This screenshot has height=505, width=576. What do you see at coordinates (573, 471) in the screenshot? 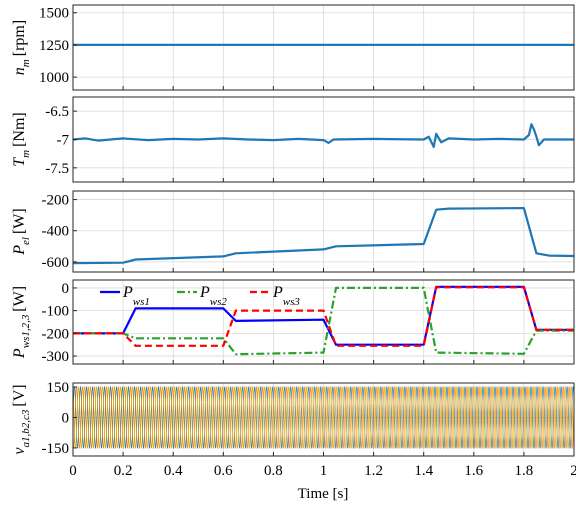
I see `x-tick-label: 2` at bounding box center [573, 471].